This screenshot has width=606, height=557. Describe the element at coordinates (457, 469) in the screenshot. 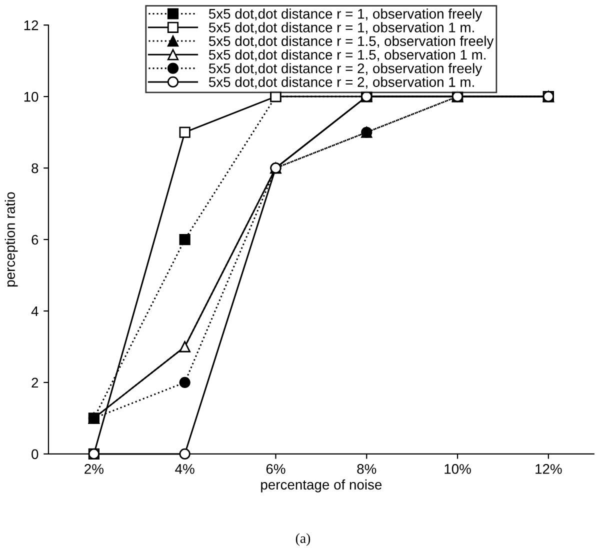

I see `x-tick-label: 10%` at that location.